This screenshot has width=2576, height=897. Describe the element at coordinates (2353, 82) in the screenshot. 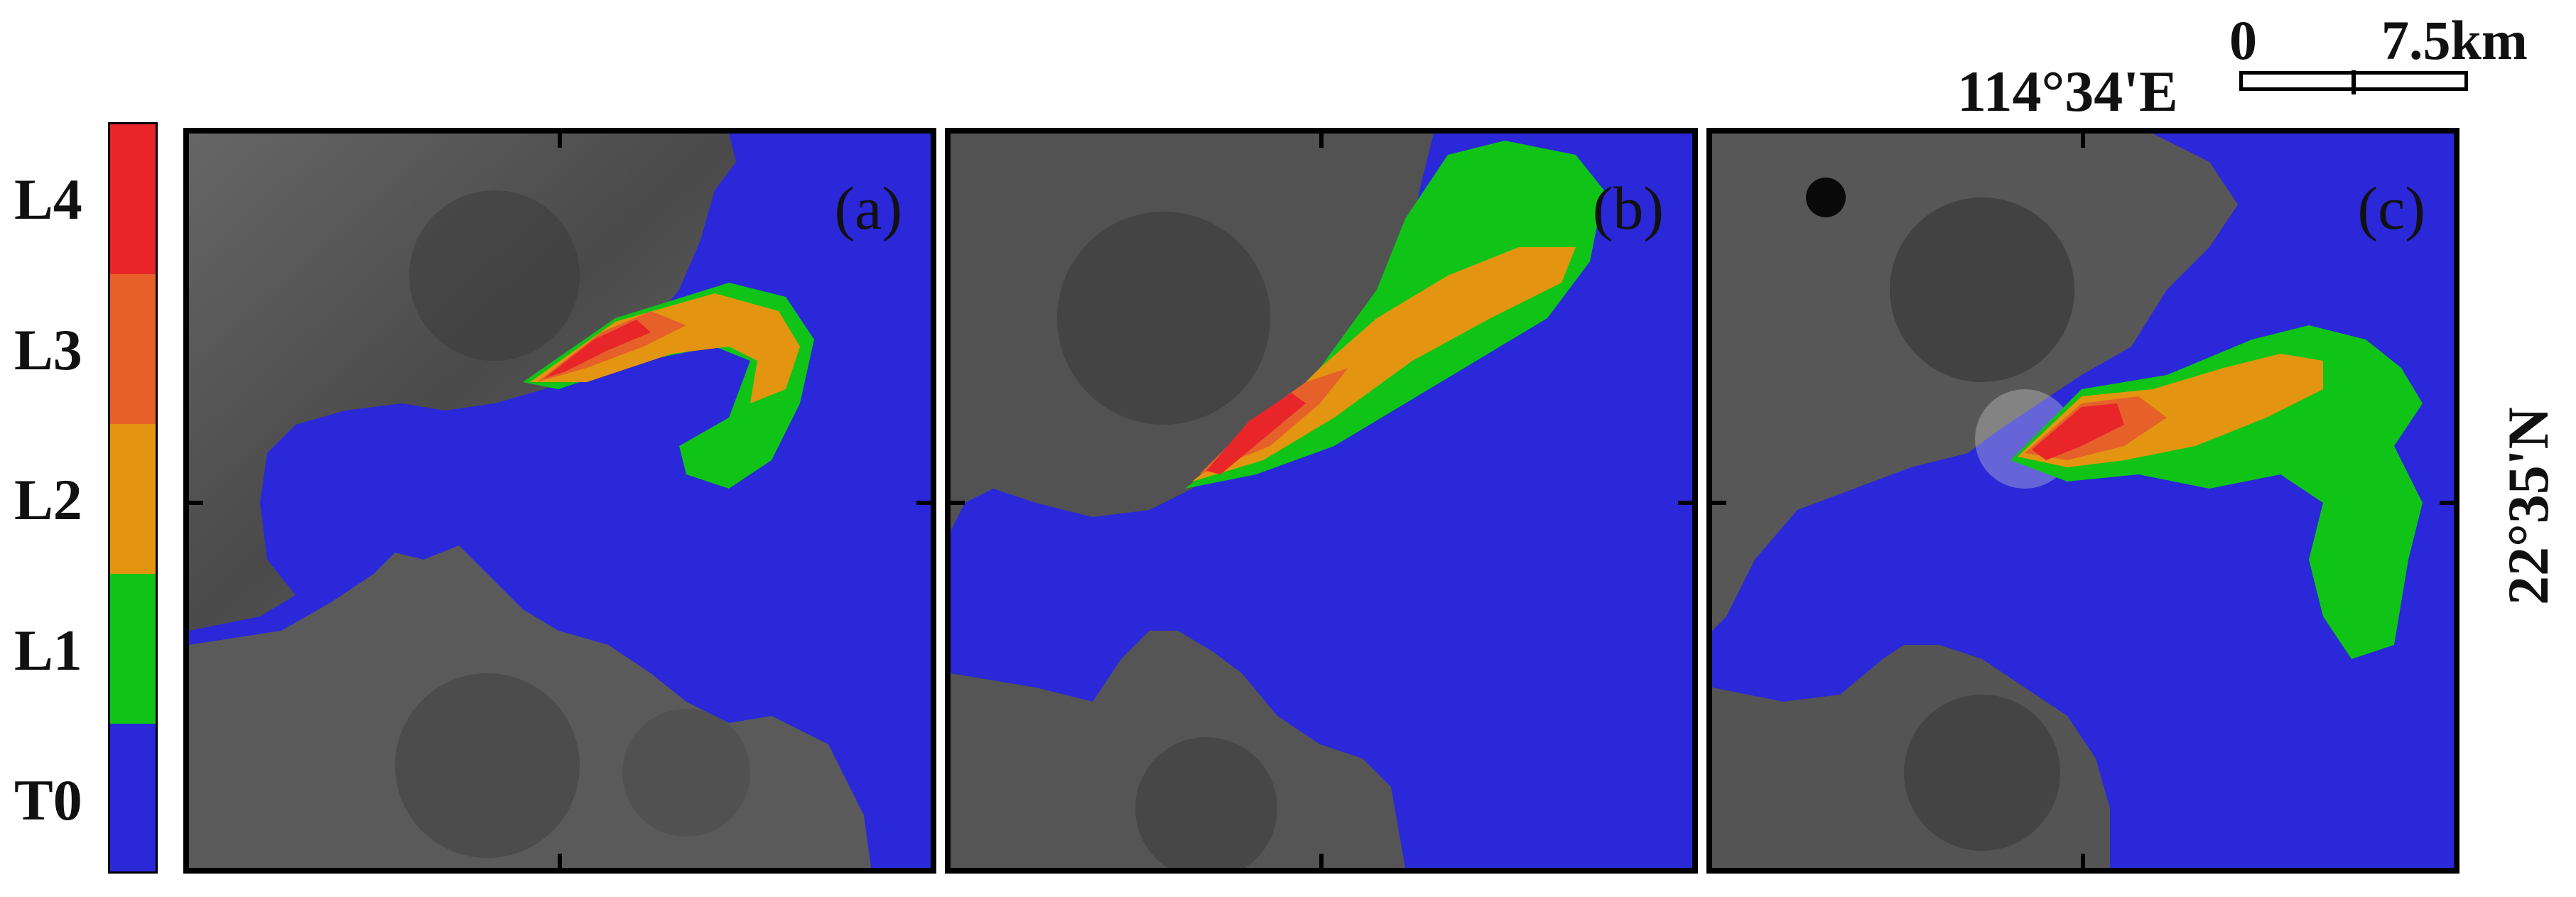

I see `scale-bar` at that location.